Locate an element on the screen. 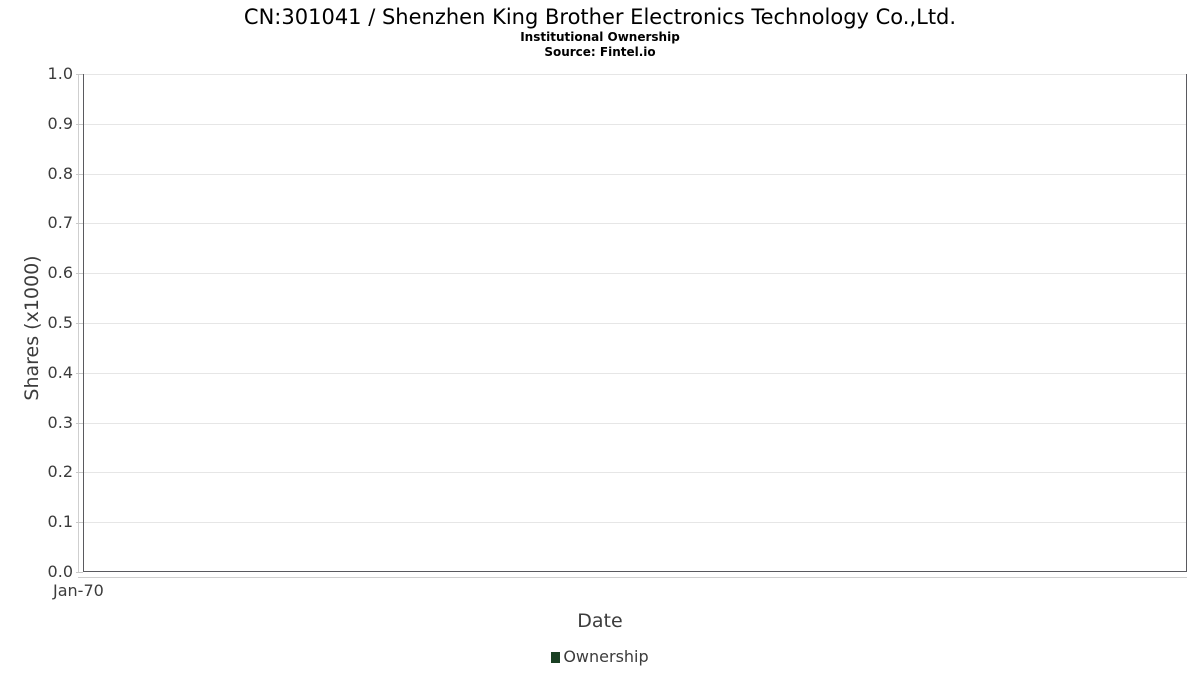 This screenshot has height=675, width=1200. y-tick-label: 0.5 is located at coordinates (60, 322).